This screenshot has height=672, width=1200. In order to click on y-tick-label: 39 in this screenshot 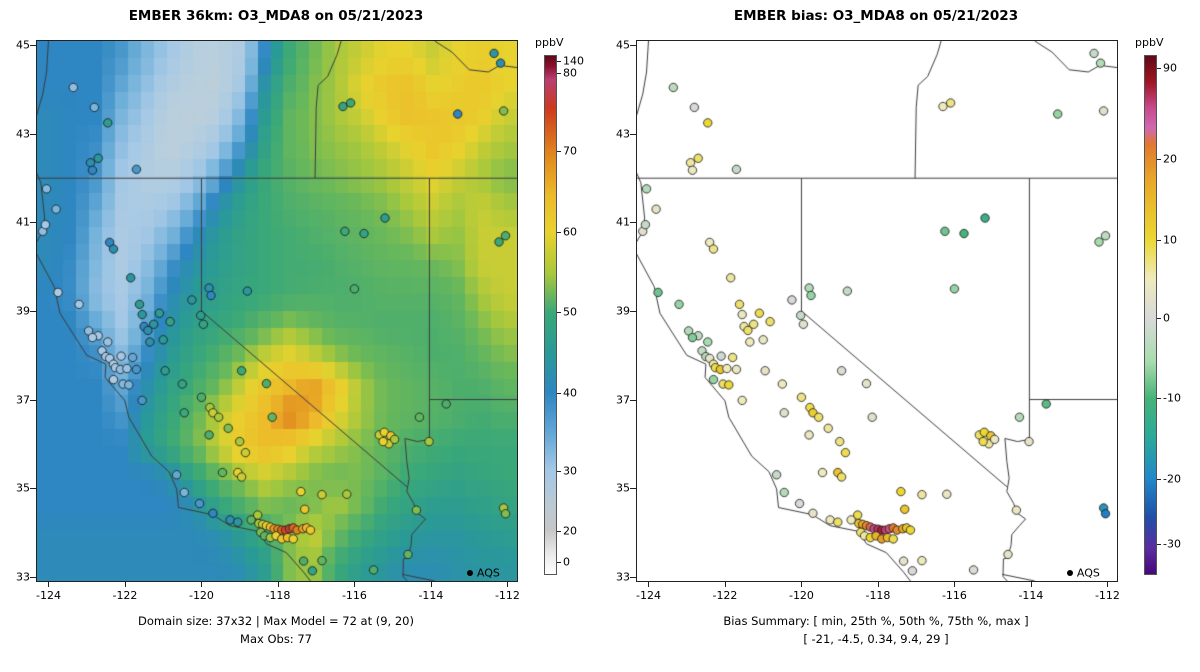, I will do `click(23, 311)`.